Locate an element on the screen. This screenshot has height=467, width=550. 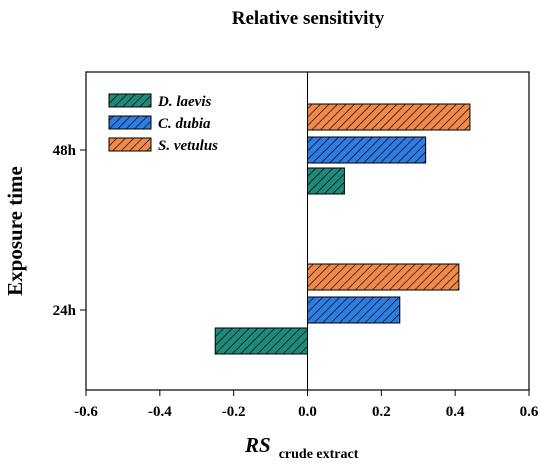
legend-item: S. vetulus is located at coordinates (163, 145).